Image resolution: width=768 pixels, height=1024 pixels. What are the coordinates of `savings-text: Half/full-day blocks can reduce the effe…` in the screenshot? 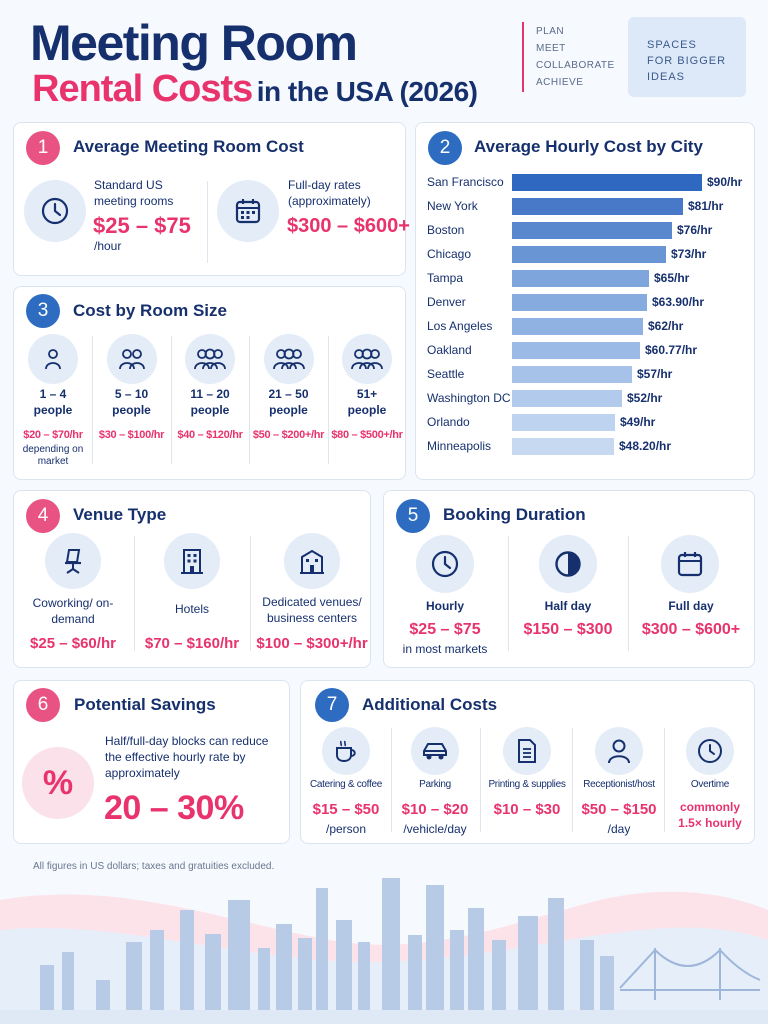 It's located at (187, 757).